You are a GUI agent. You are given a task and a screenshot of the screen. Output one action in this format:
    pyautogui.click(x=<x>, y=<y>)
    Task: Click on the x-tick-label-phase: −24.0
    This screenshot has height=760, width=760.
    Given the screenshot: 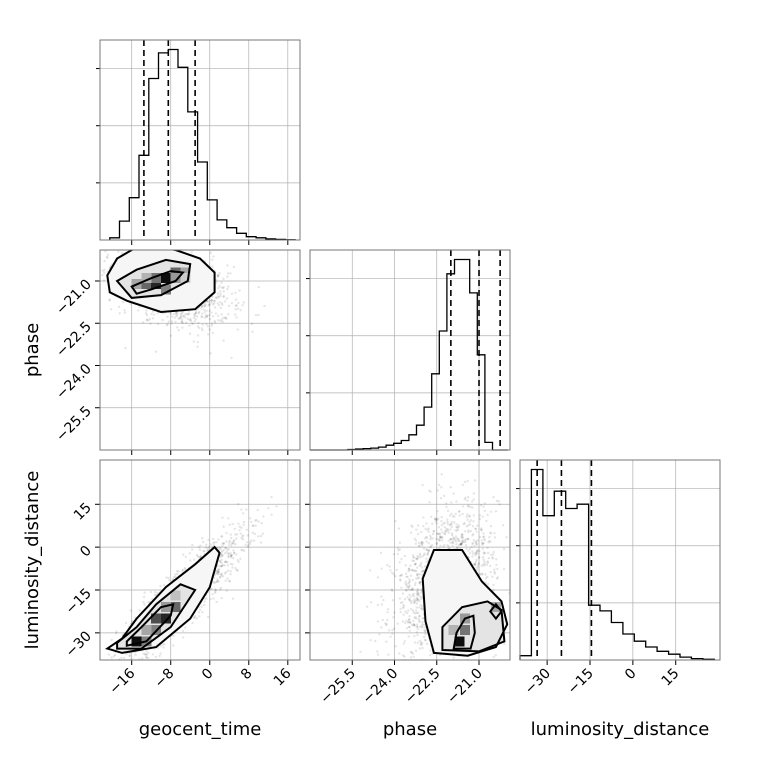 What is the action you would take?
    pyautogui.click(x=381, y=687)
    